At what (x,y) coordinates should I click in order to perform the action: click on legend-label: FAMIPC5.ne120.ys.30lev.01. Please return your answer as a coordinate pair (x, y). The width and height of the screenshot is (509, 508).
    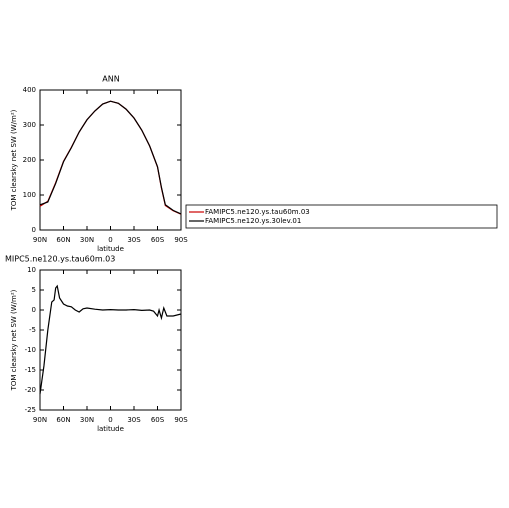
    Looking at the image, I should click on (253, 221).